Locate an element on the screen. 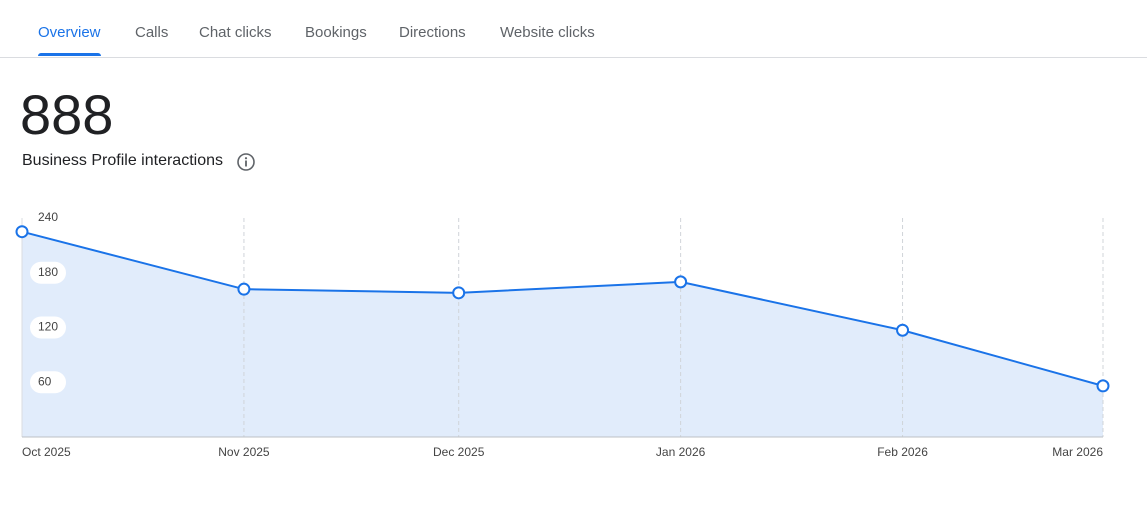  x-tick-label: Oct 2025 is located at coordinates (46, 452).